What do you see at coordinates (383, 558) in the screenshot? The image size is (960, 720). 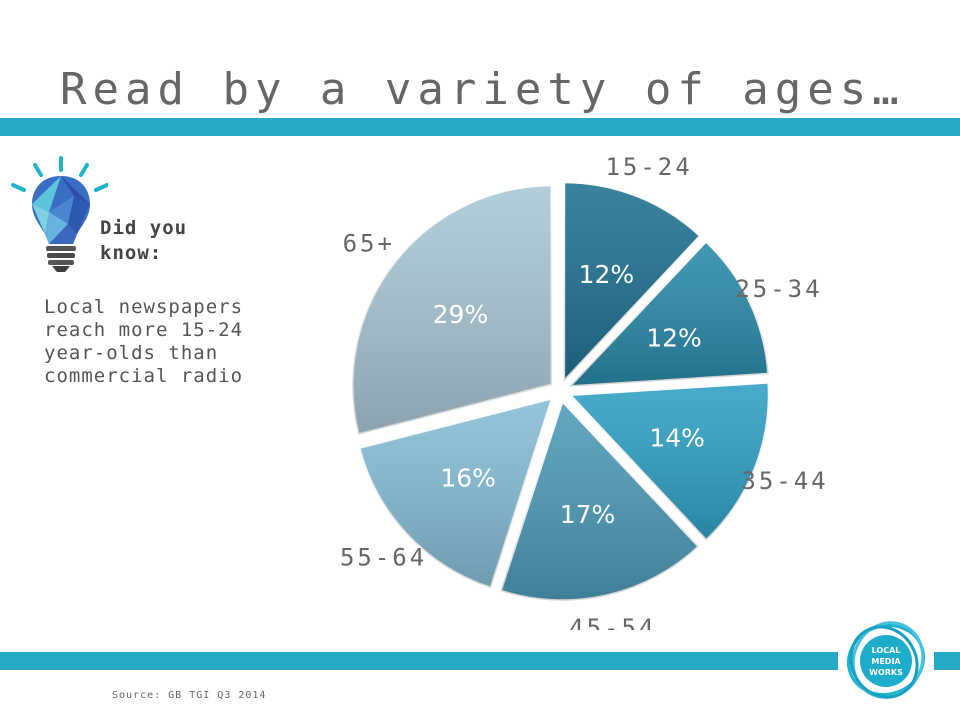 I see `category-label: 55-64` at bounding box center [383, 558].